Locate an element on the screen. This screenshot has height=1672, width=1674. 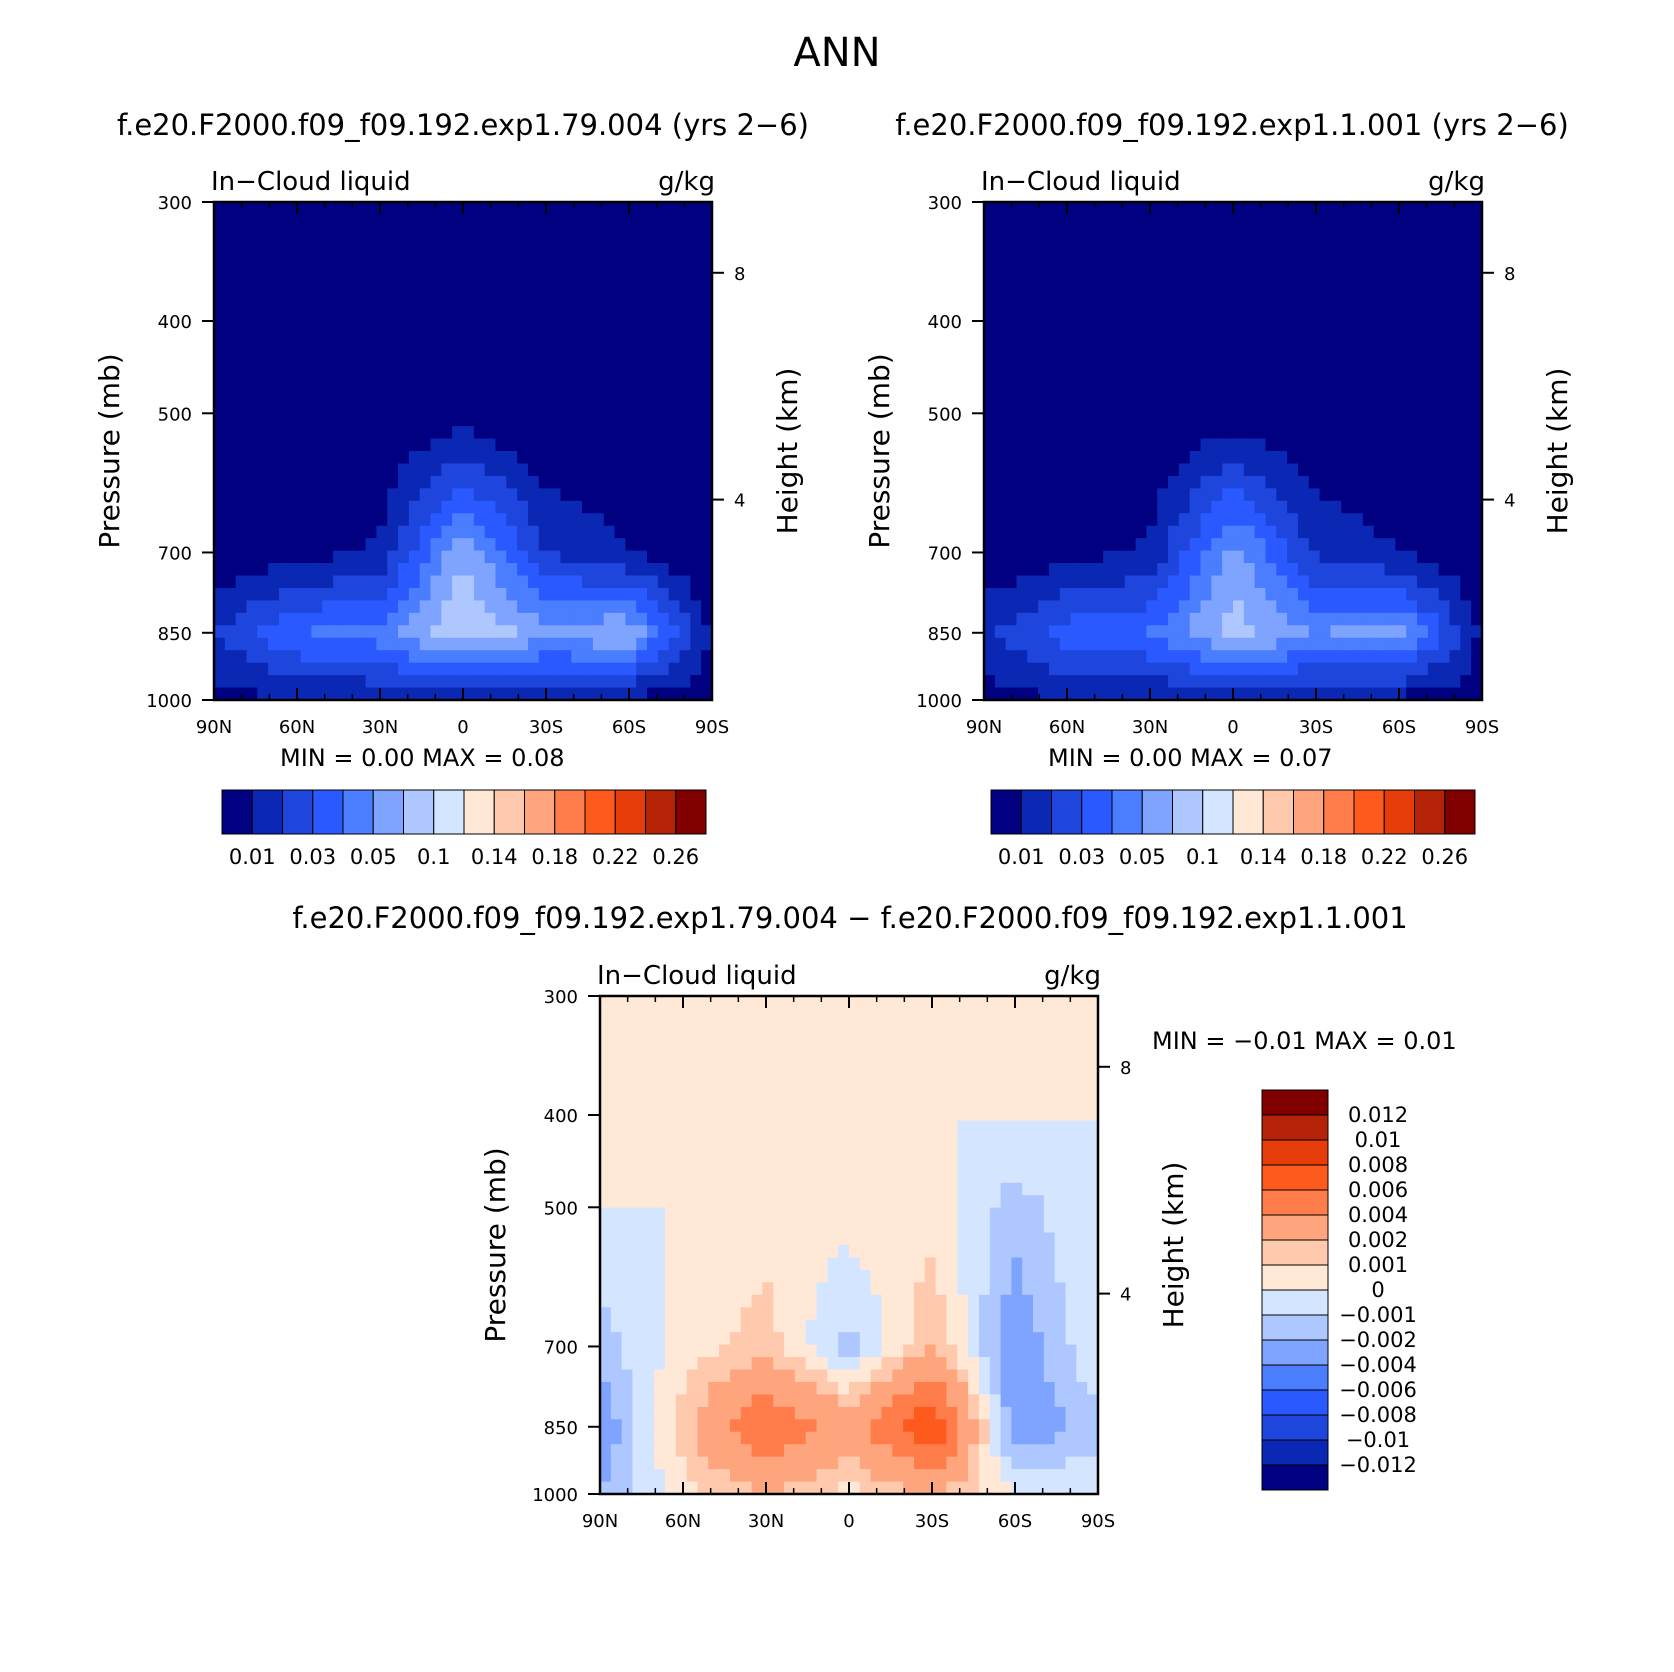
field-cells is located at coordinates (849, 1245).